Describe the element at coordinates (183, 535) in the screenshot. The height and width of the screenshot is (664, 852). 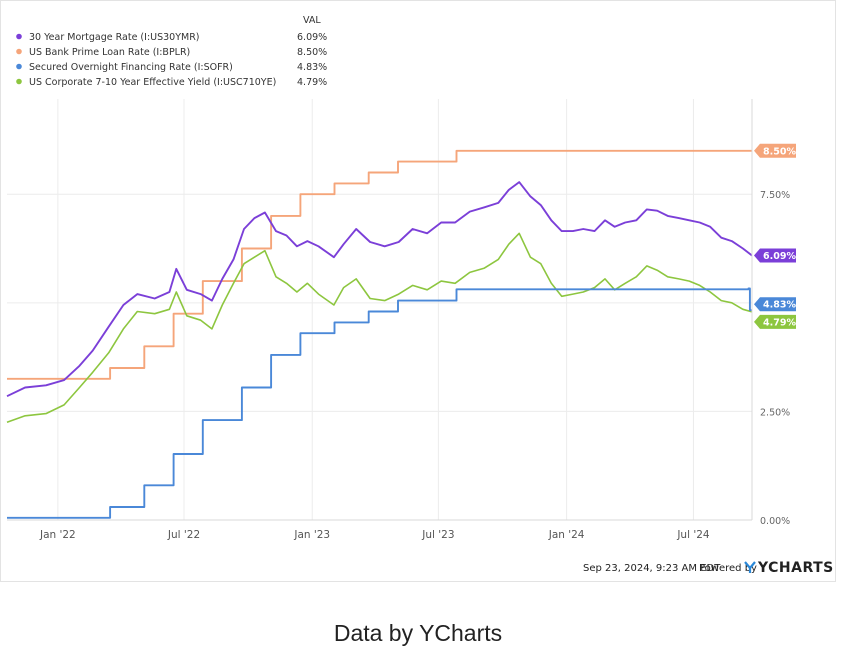
I see `x-tick-label: Jul '22` at that location.